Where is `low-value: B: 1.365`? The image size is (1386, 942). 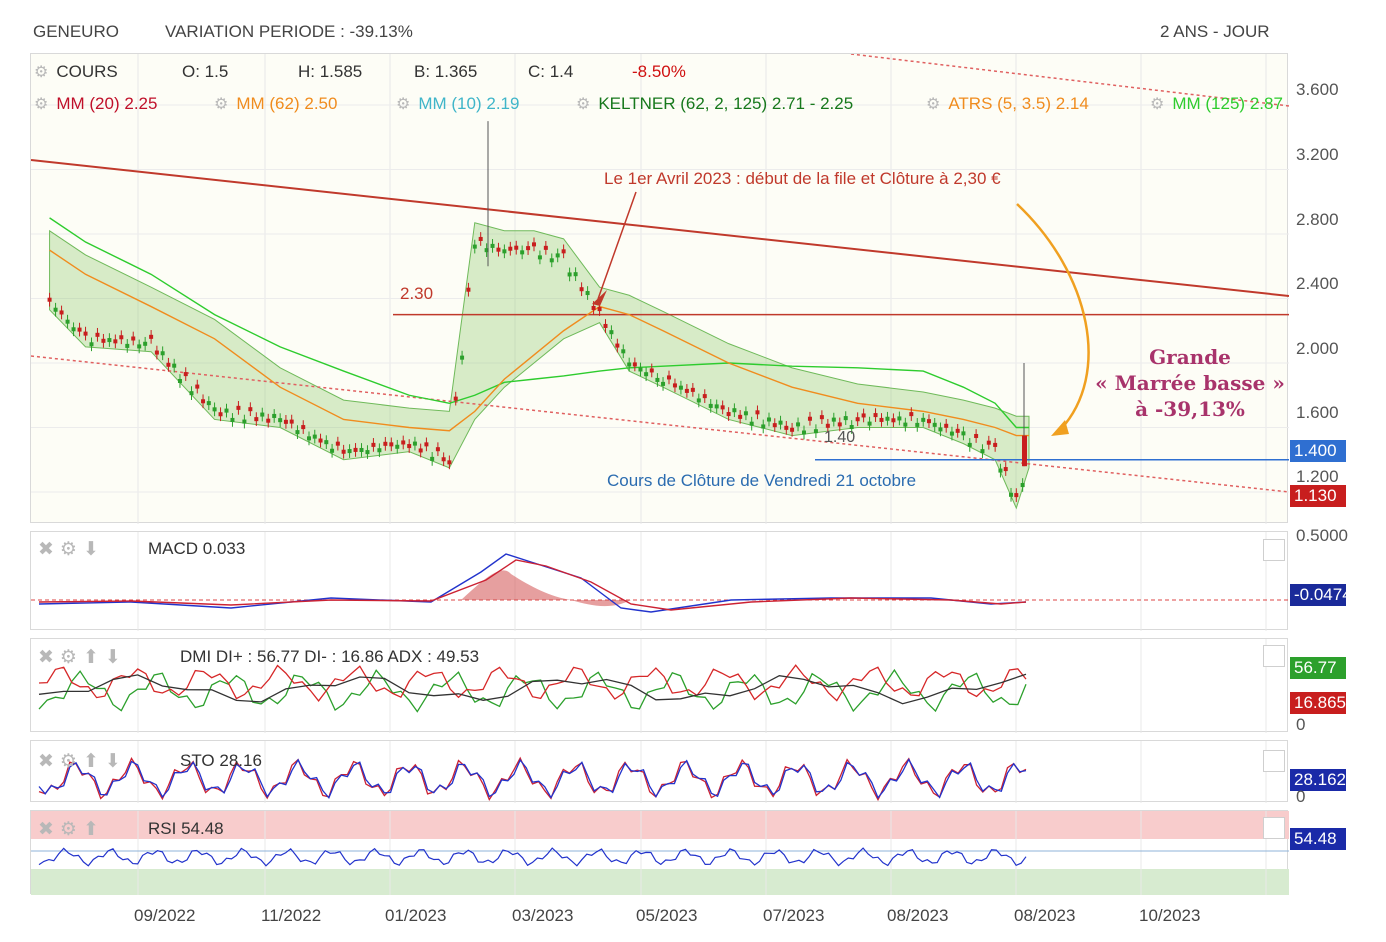
low-value: B: 1.365 is located at coordinates (446, 71).